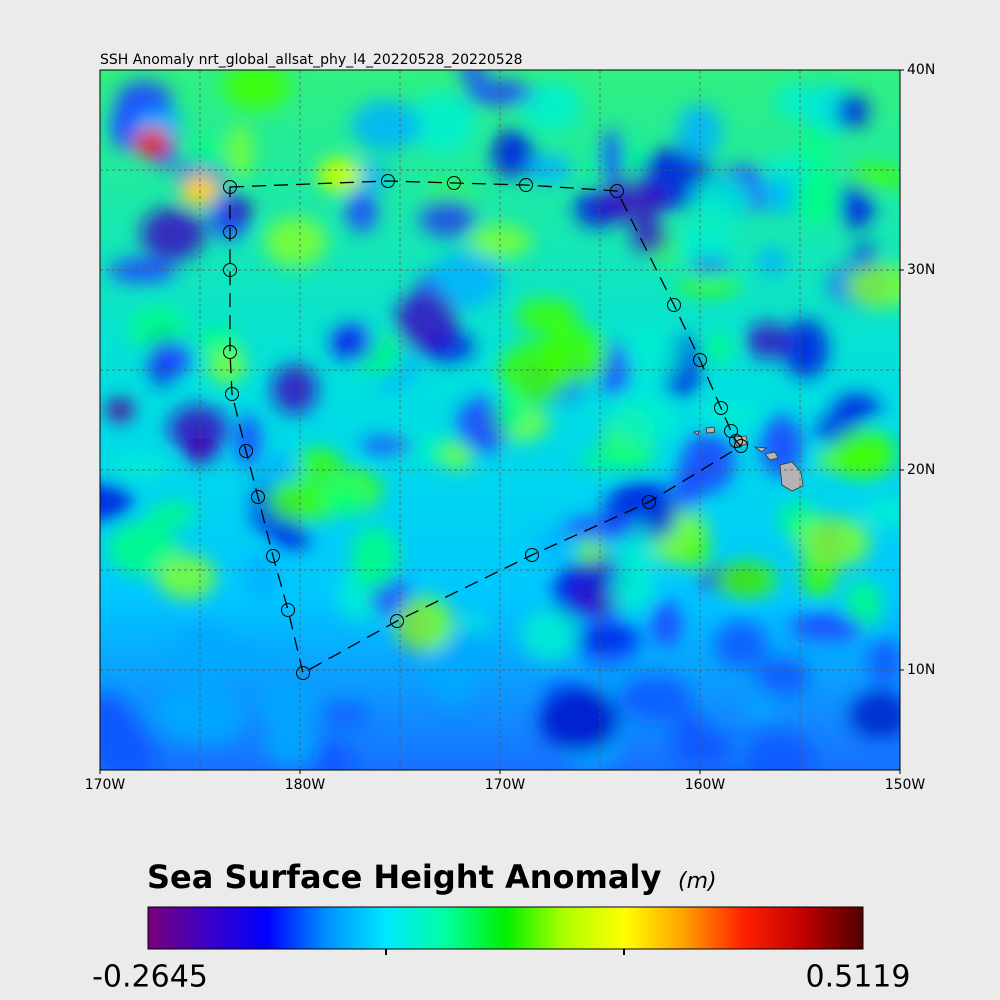 The image size is (1000, 1000). I want to click on hawaii-islands, so click(748, 459).